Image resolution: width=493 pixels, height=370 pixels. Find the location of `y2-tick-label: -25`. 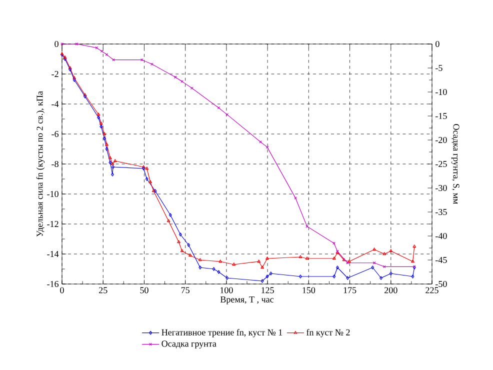

y2-tick-label: -25 is located at coordinates (441, 164).